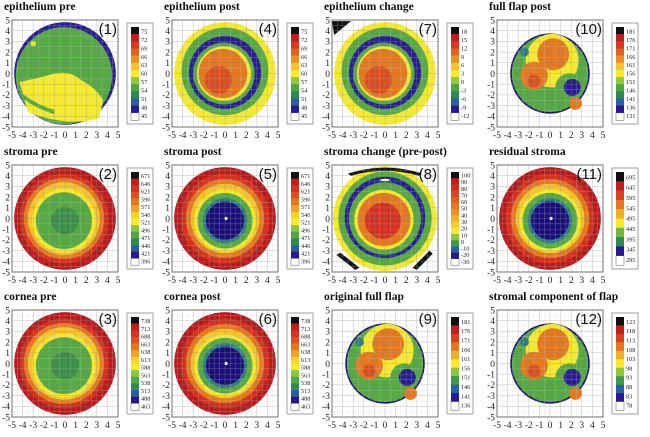 Image resolution: width=650 pixels, height=437 pixels. What do you see at coordinates (144, 31) in the screenshot?
I see `colorbar-label: 75` at bounding box center [144, 31].